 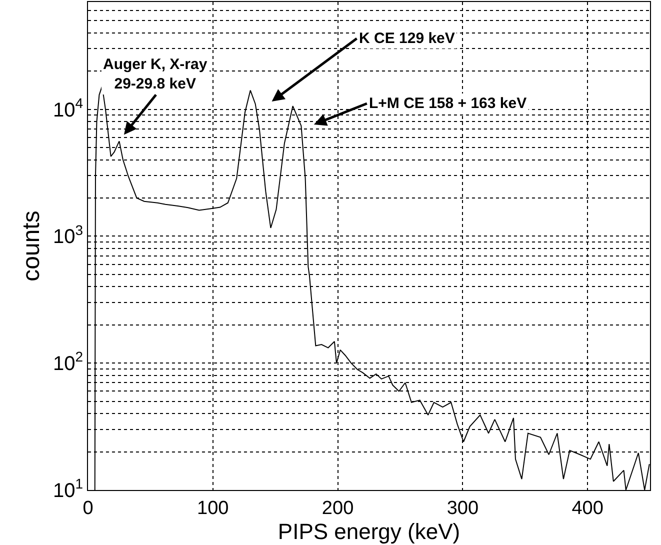 What do you see at coordinates (88, 508) in the screenshot?
I see `x-tick-label: 0` at bounding box center [88, 508].